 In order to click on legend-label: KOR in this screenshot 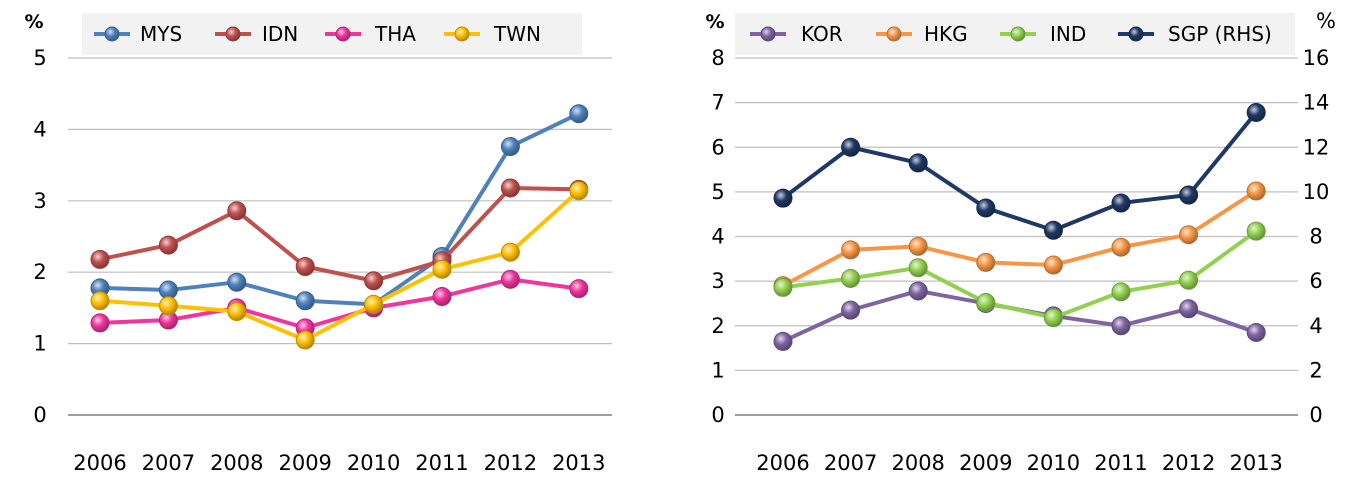, I will do `click(822, 34)`.